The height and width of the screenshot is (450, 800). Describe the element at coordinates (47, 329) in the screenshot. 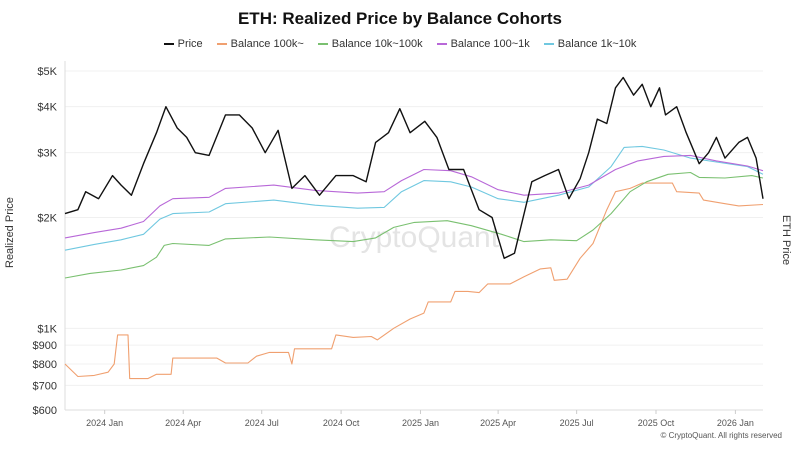

I see `y-tick-label: $1K` at that location.